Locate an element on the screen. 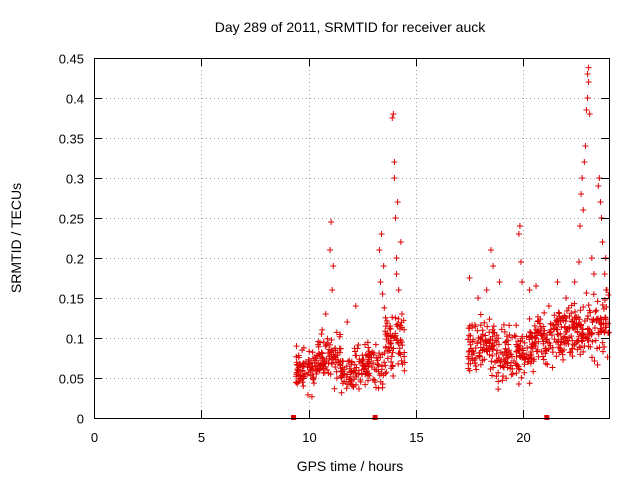 The height and width of the screenshot is (480, 640). y-tick-label: 0.3 is located at coordinates (75, 179).